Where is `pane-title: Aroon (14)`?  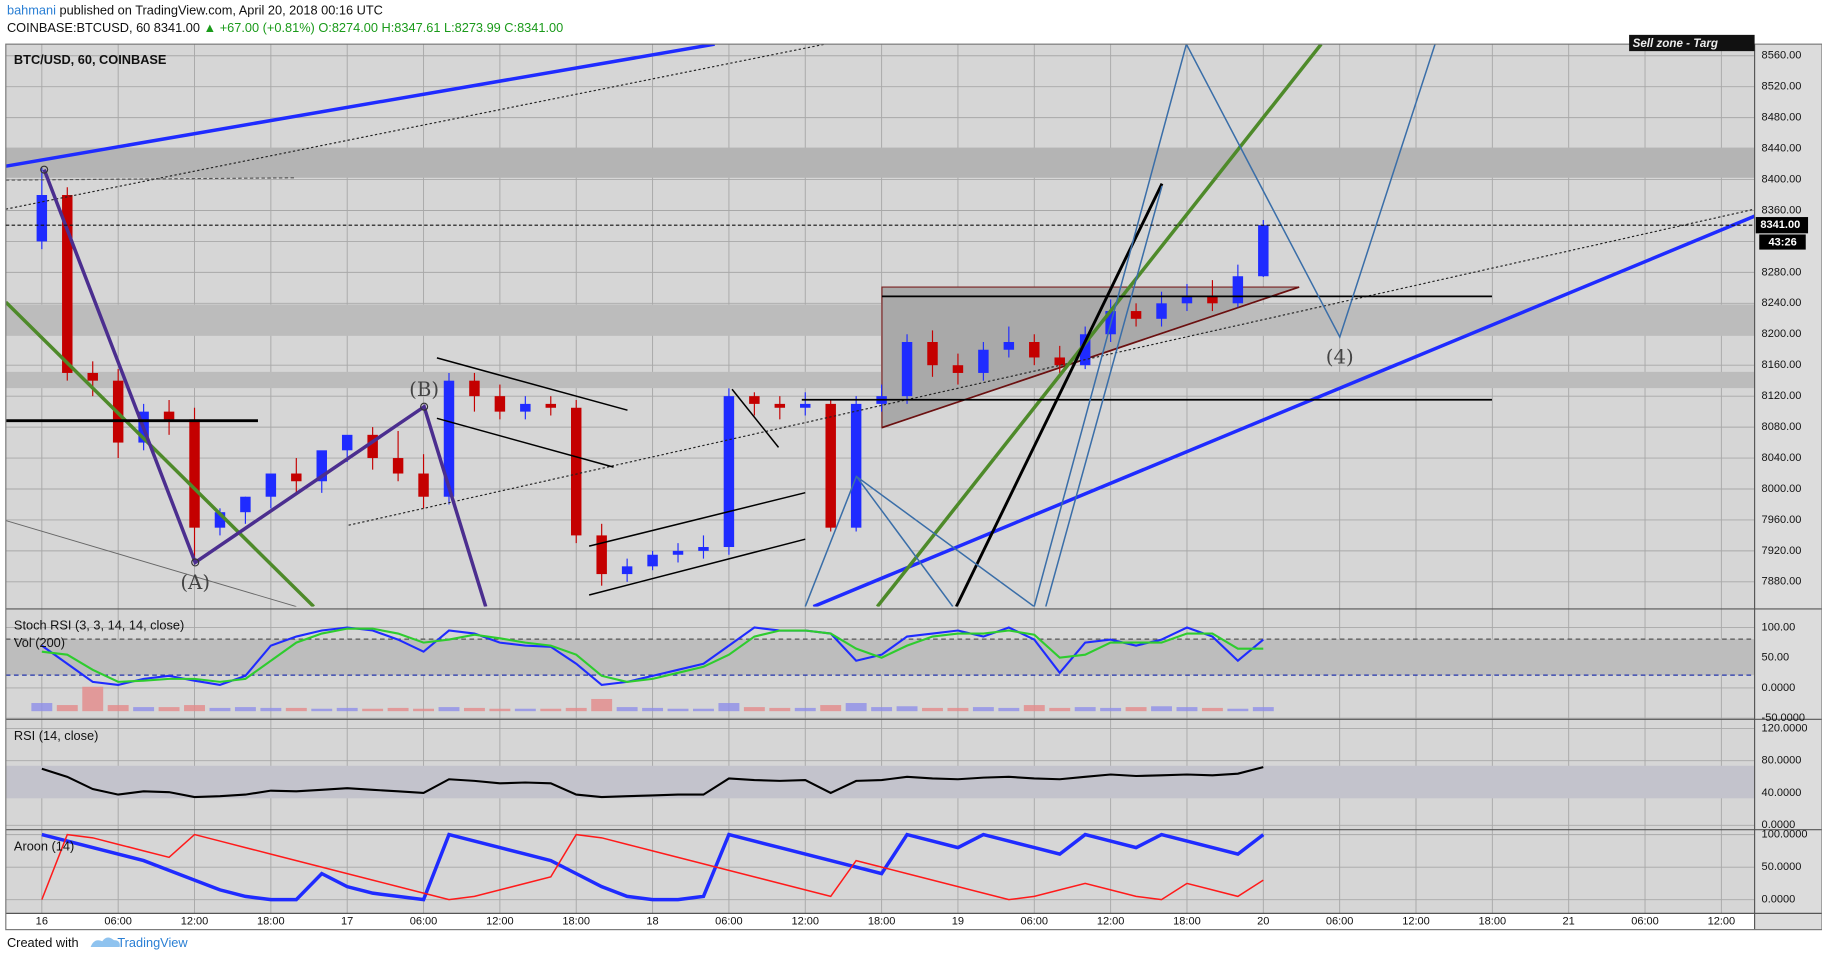
pane-title: Aroon (14) is located at coordinates (44, 845).